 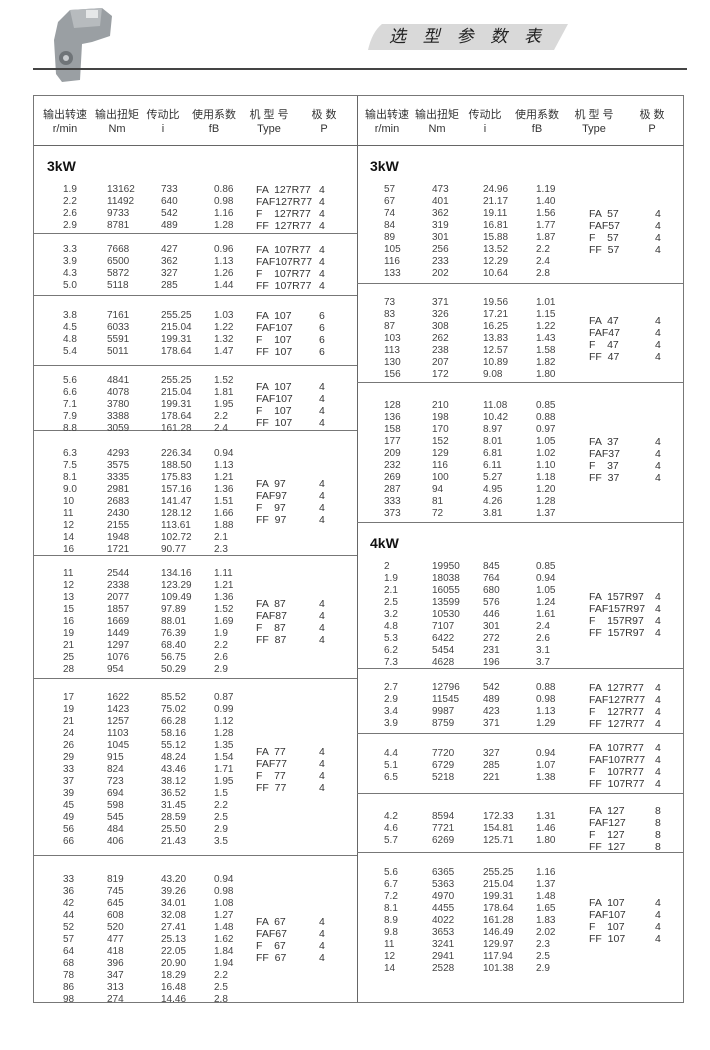 I want to click on service-factor: 2.3, so click(x=221, y=549).